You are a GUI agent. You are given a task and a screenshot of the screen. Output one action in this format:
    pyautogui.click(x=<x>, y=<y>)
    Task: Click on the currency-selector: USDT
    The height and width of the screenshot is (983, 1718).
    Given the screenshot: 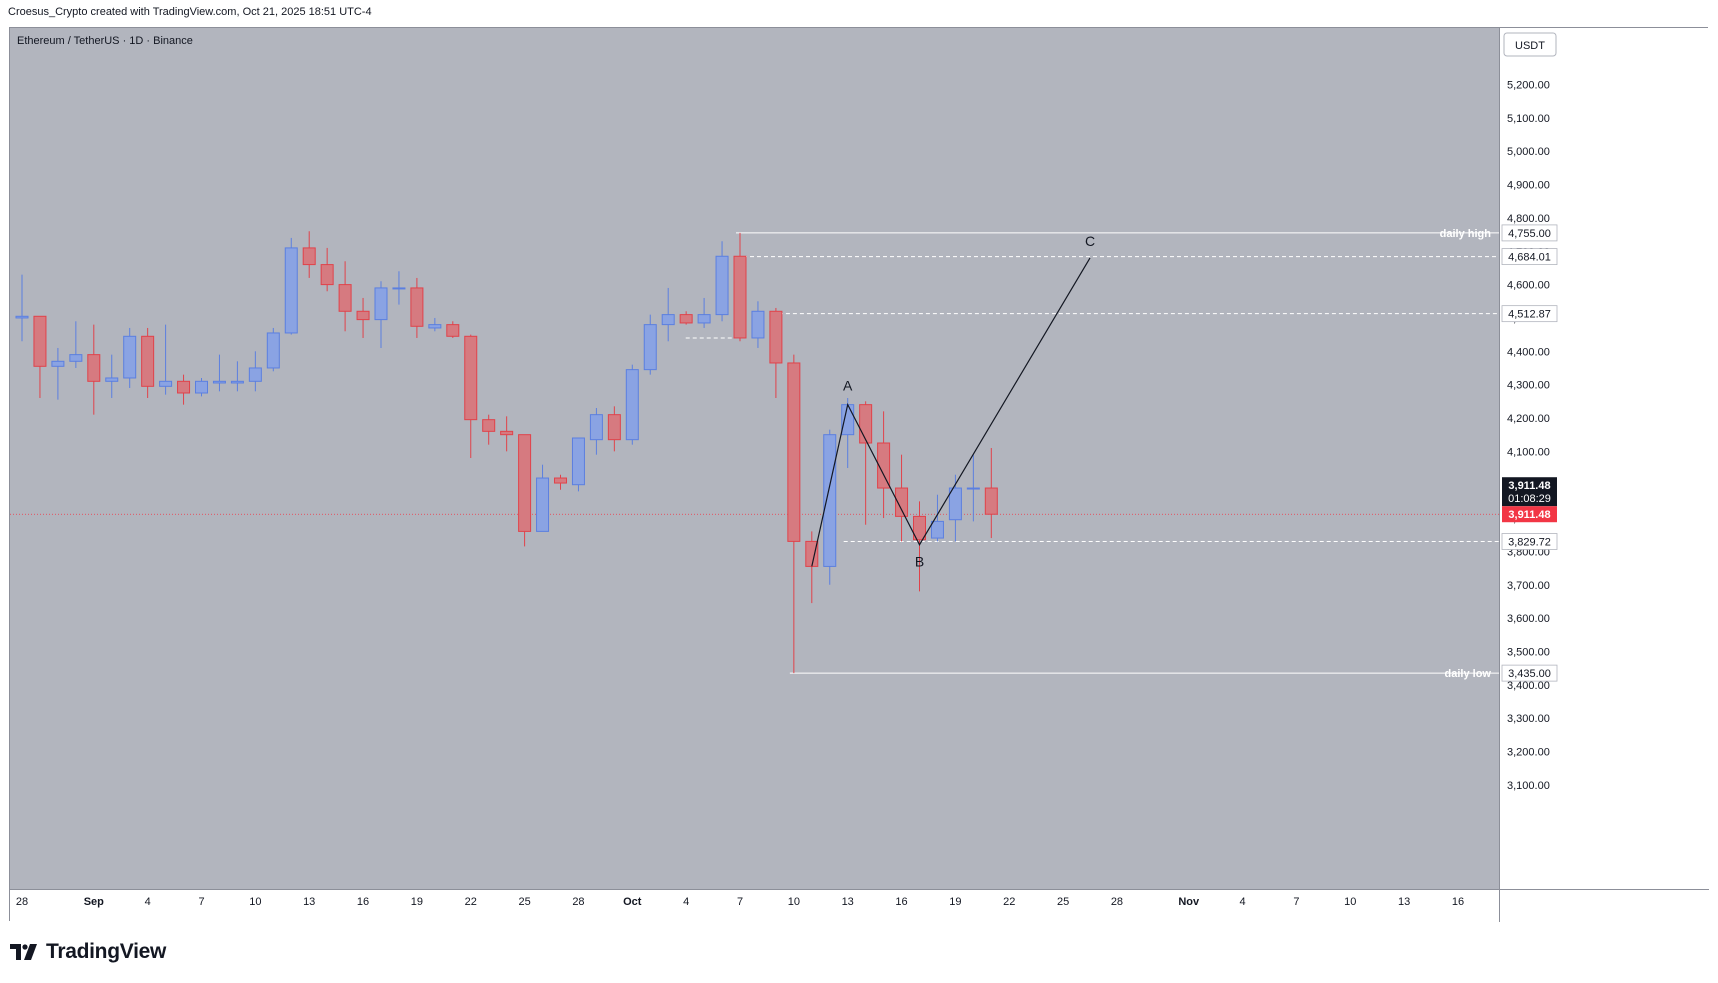 What is the action you would take?
    pyautogui.click(x=1530, y=44)
    